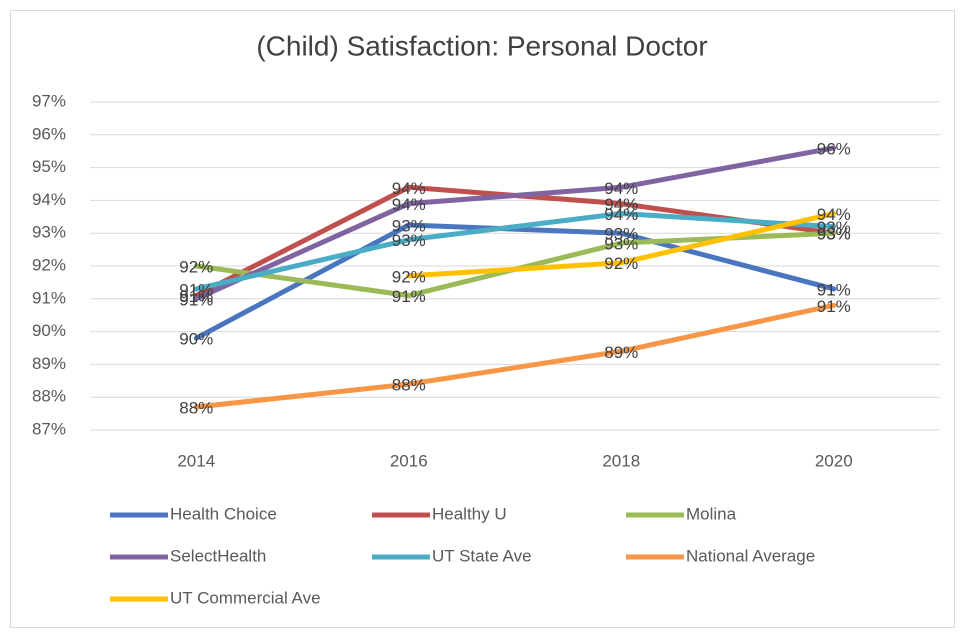  What do you see at coordinates (621, 460) in the screenshot?
I see `x-tick-label: 2018` at bounding box center [621, 460].